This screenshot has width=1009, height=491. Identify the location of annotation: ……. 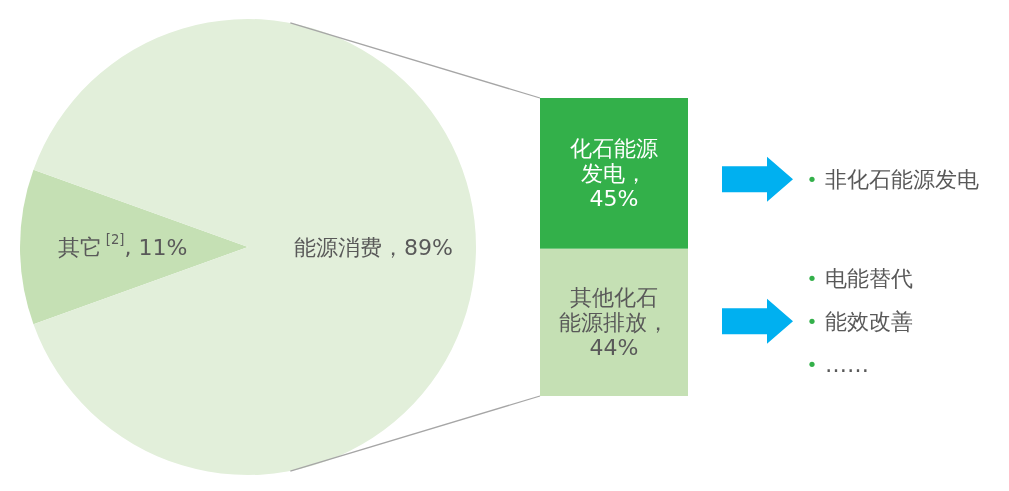
(847, 364).